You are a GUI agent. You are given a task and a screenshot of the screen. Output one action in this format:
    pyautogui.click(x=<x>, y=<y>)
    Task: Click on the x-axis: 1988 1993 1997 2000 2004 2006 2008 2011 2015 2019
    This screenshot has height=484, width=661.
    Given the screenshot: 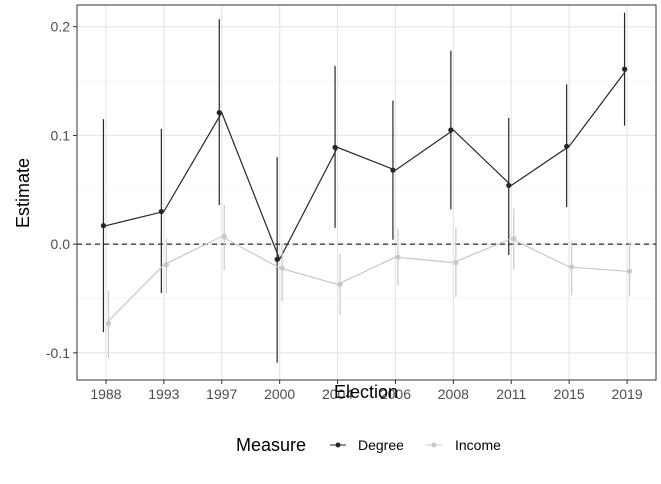 What is the action you would take?
    pyautogui.click(x=366, y=391)
    